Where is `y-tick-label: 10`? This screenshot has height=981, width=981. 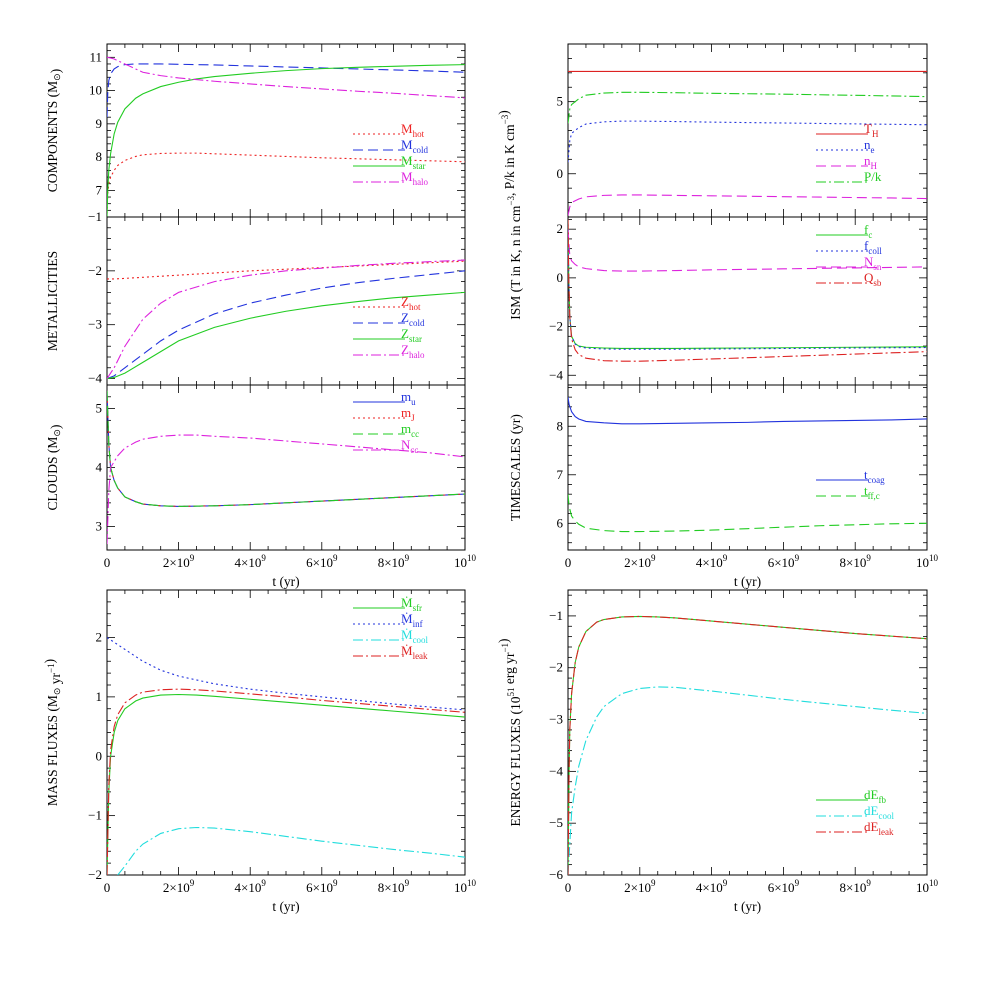 y-tick-label: 10 is located at coordinates (95, 90).